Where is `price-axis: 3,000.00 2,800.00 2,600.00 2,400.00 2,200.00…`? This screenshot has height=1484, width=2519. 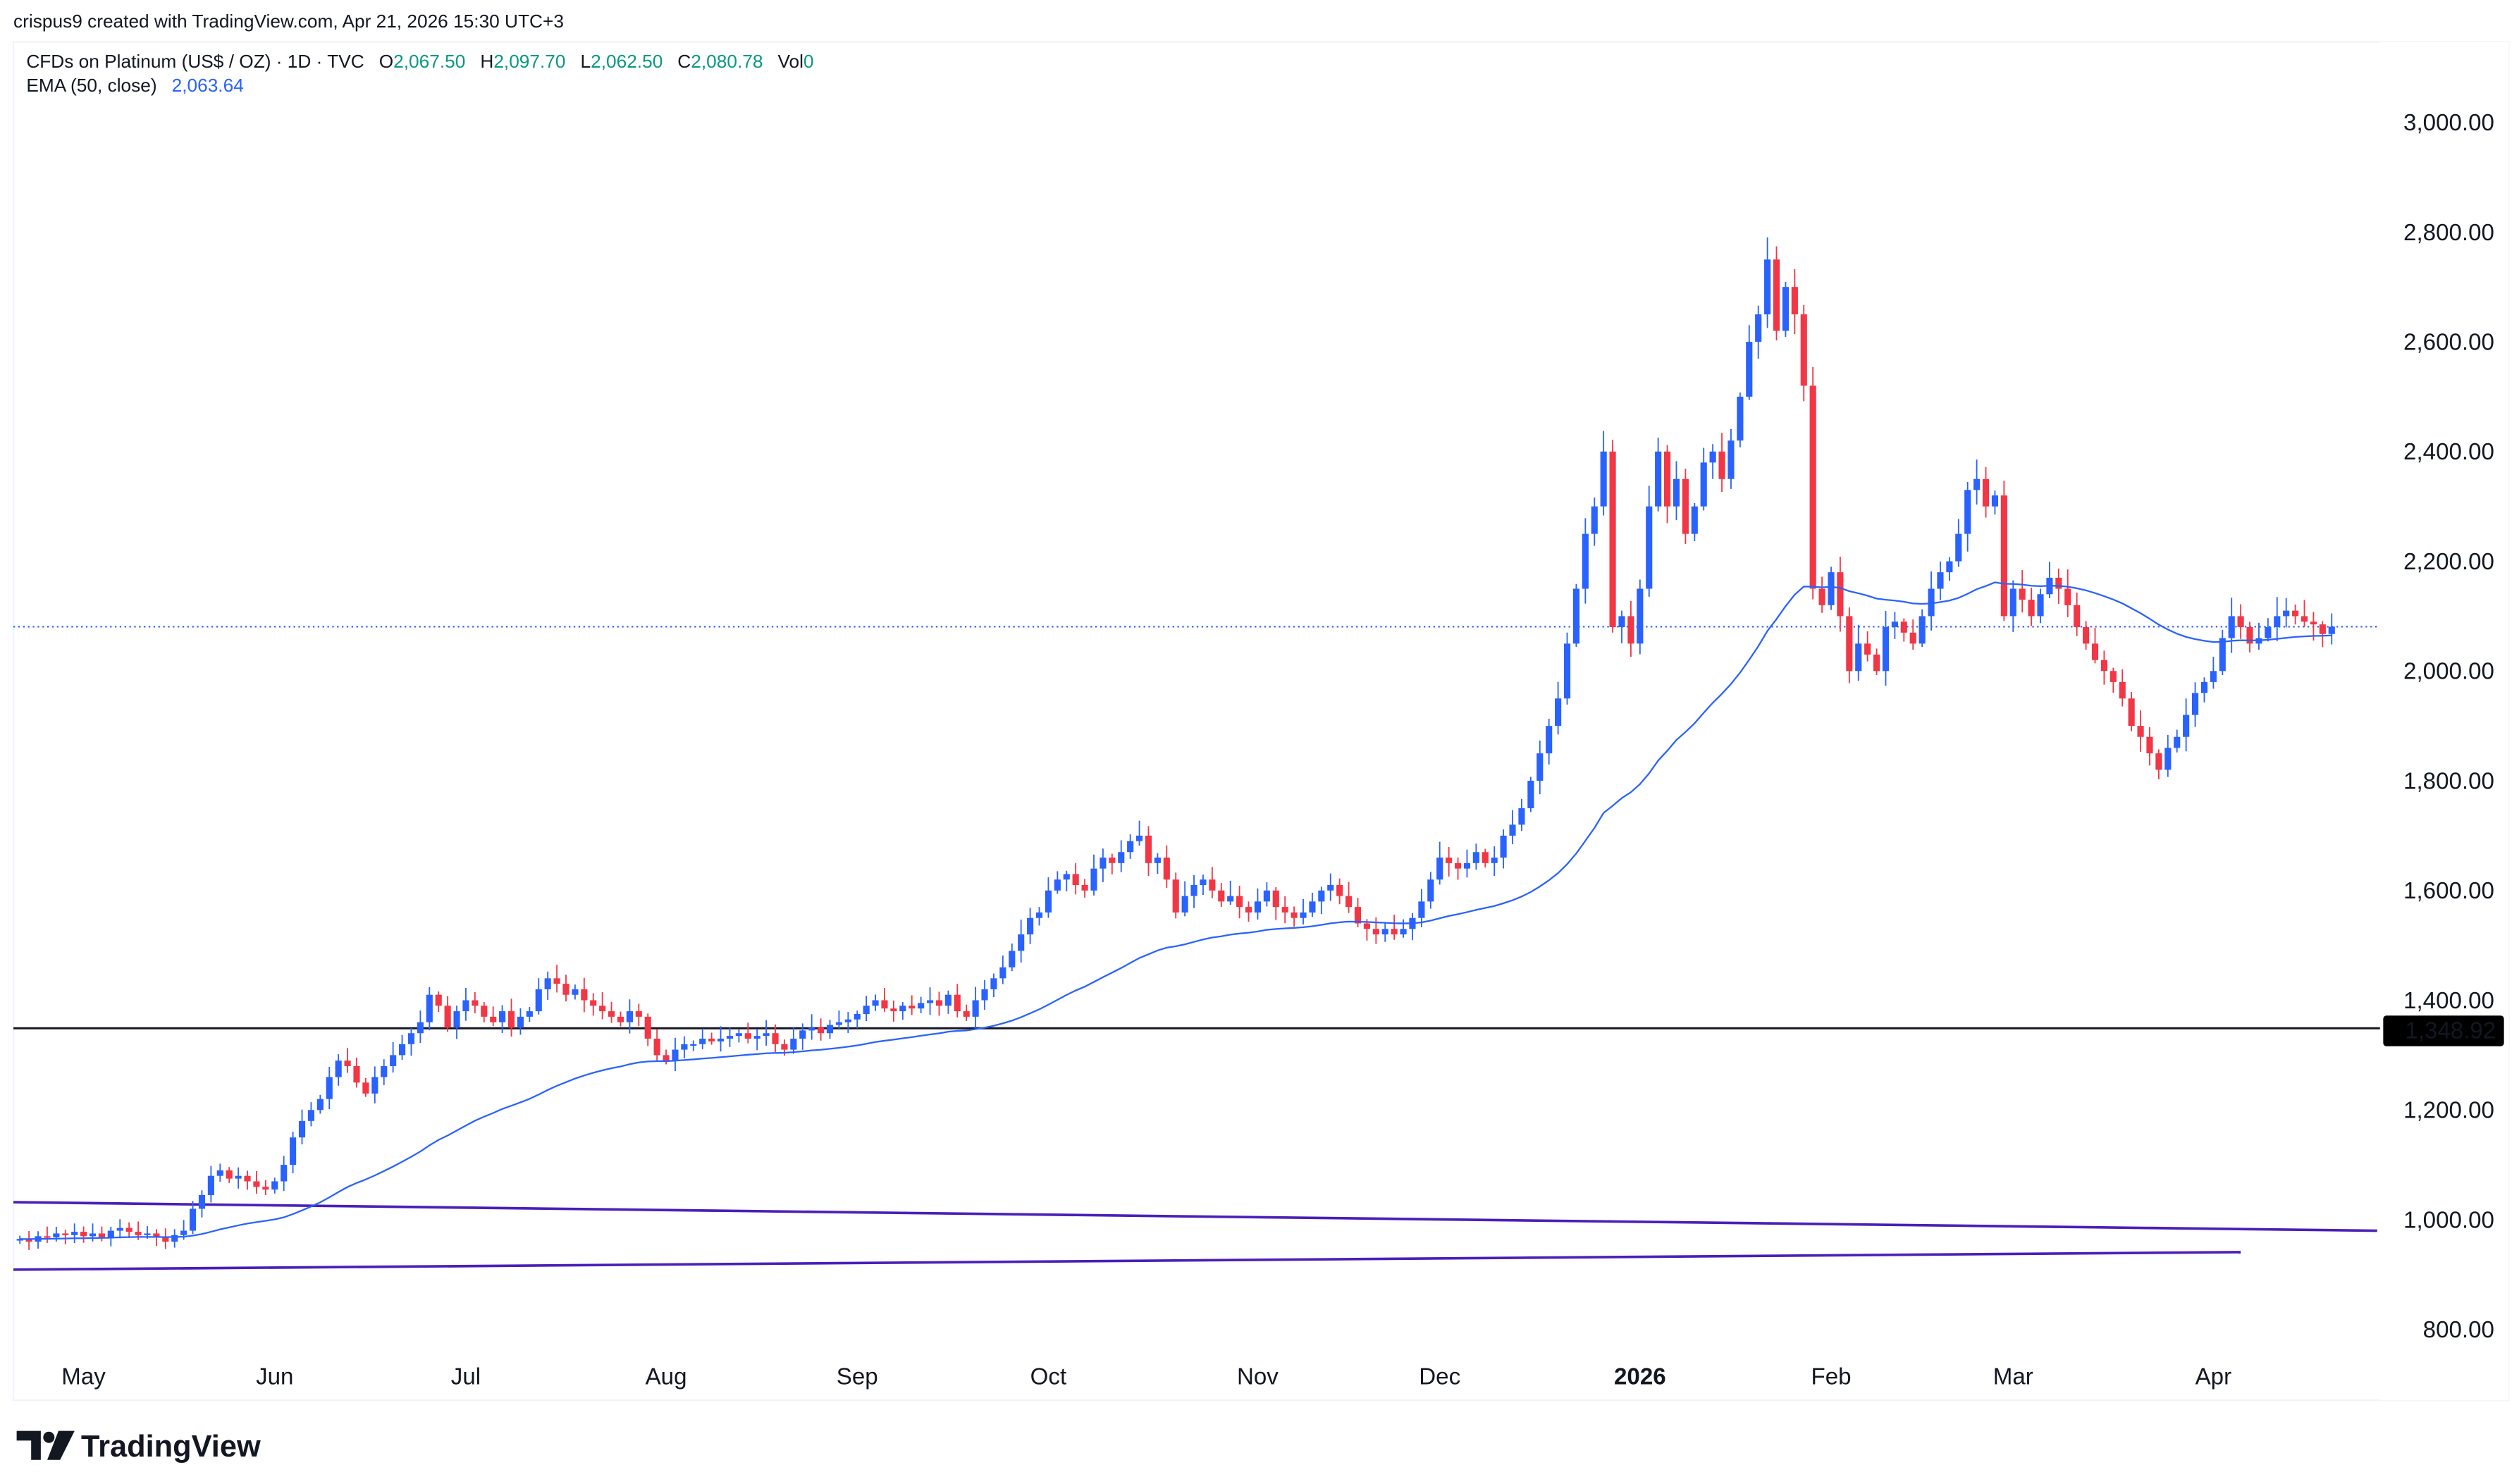
price-axis: 3,000.00 2,800.00 2,600.00 2,400.00 2,200.00… is located at coordinates (2444, 721).